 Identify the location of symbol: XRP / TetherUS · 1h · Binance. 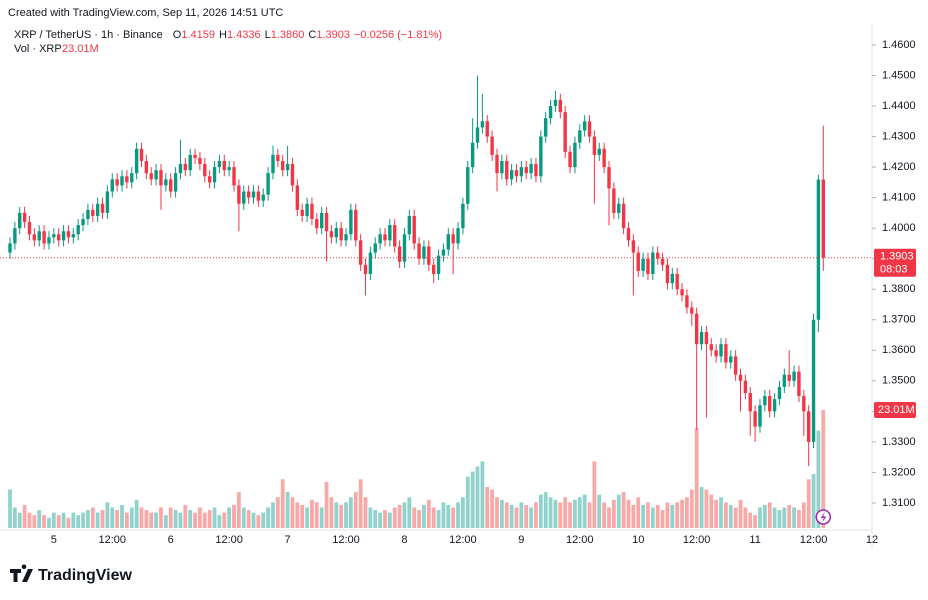
(88, 35).